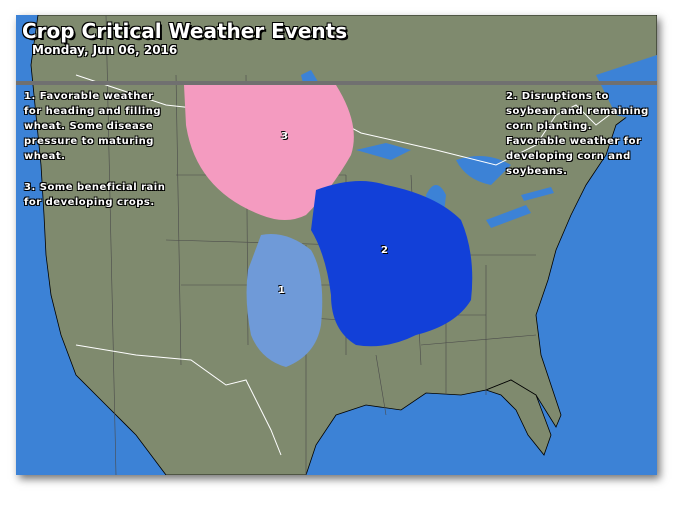  What do you see at coordinates (518, 417) in the screenshot?
I see `florida` at bounding box center [518, 417].